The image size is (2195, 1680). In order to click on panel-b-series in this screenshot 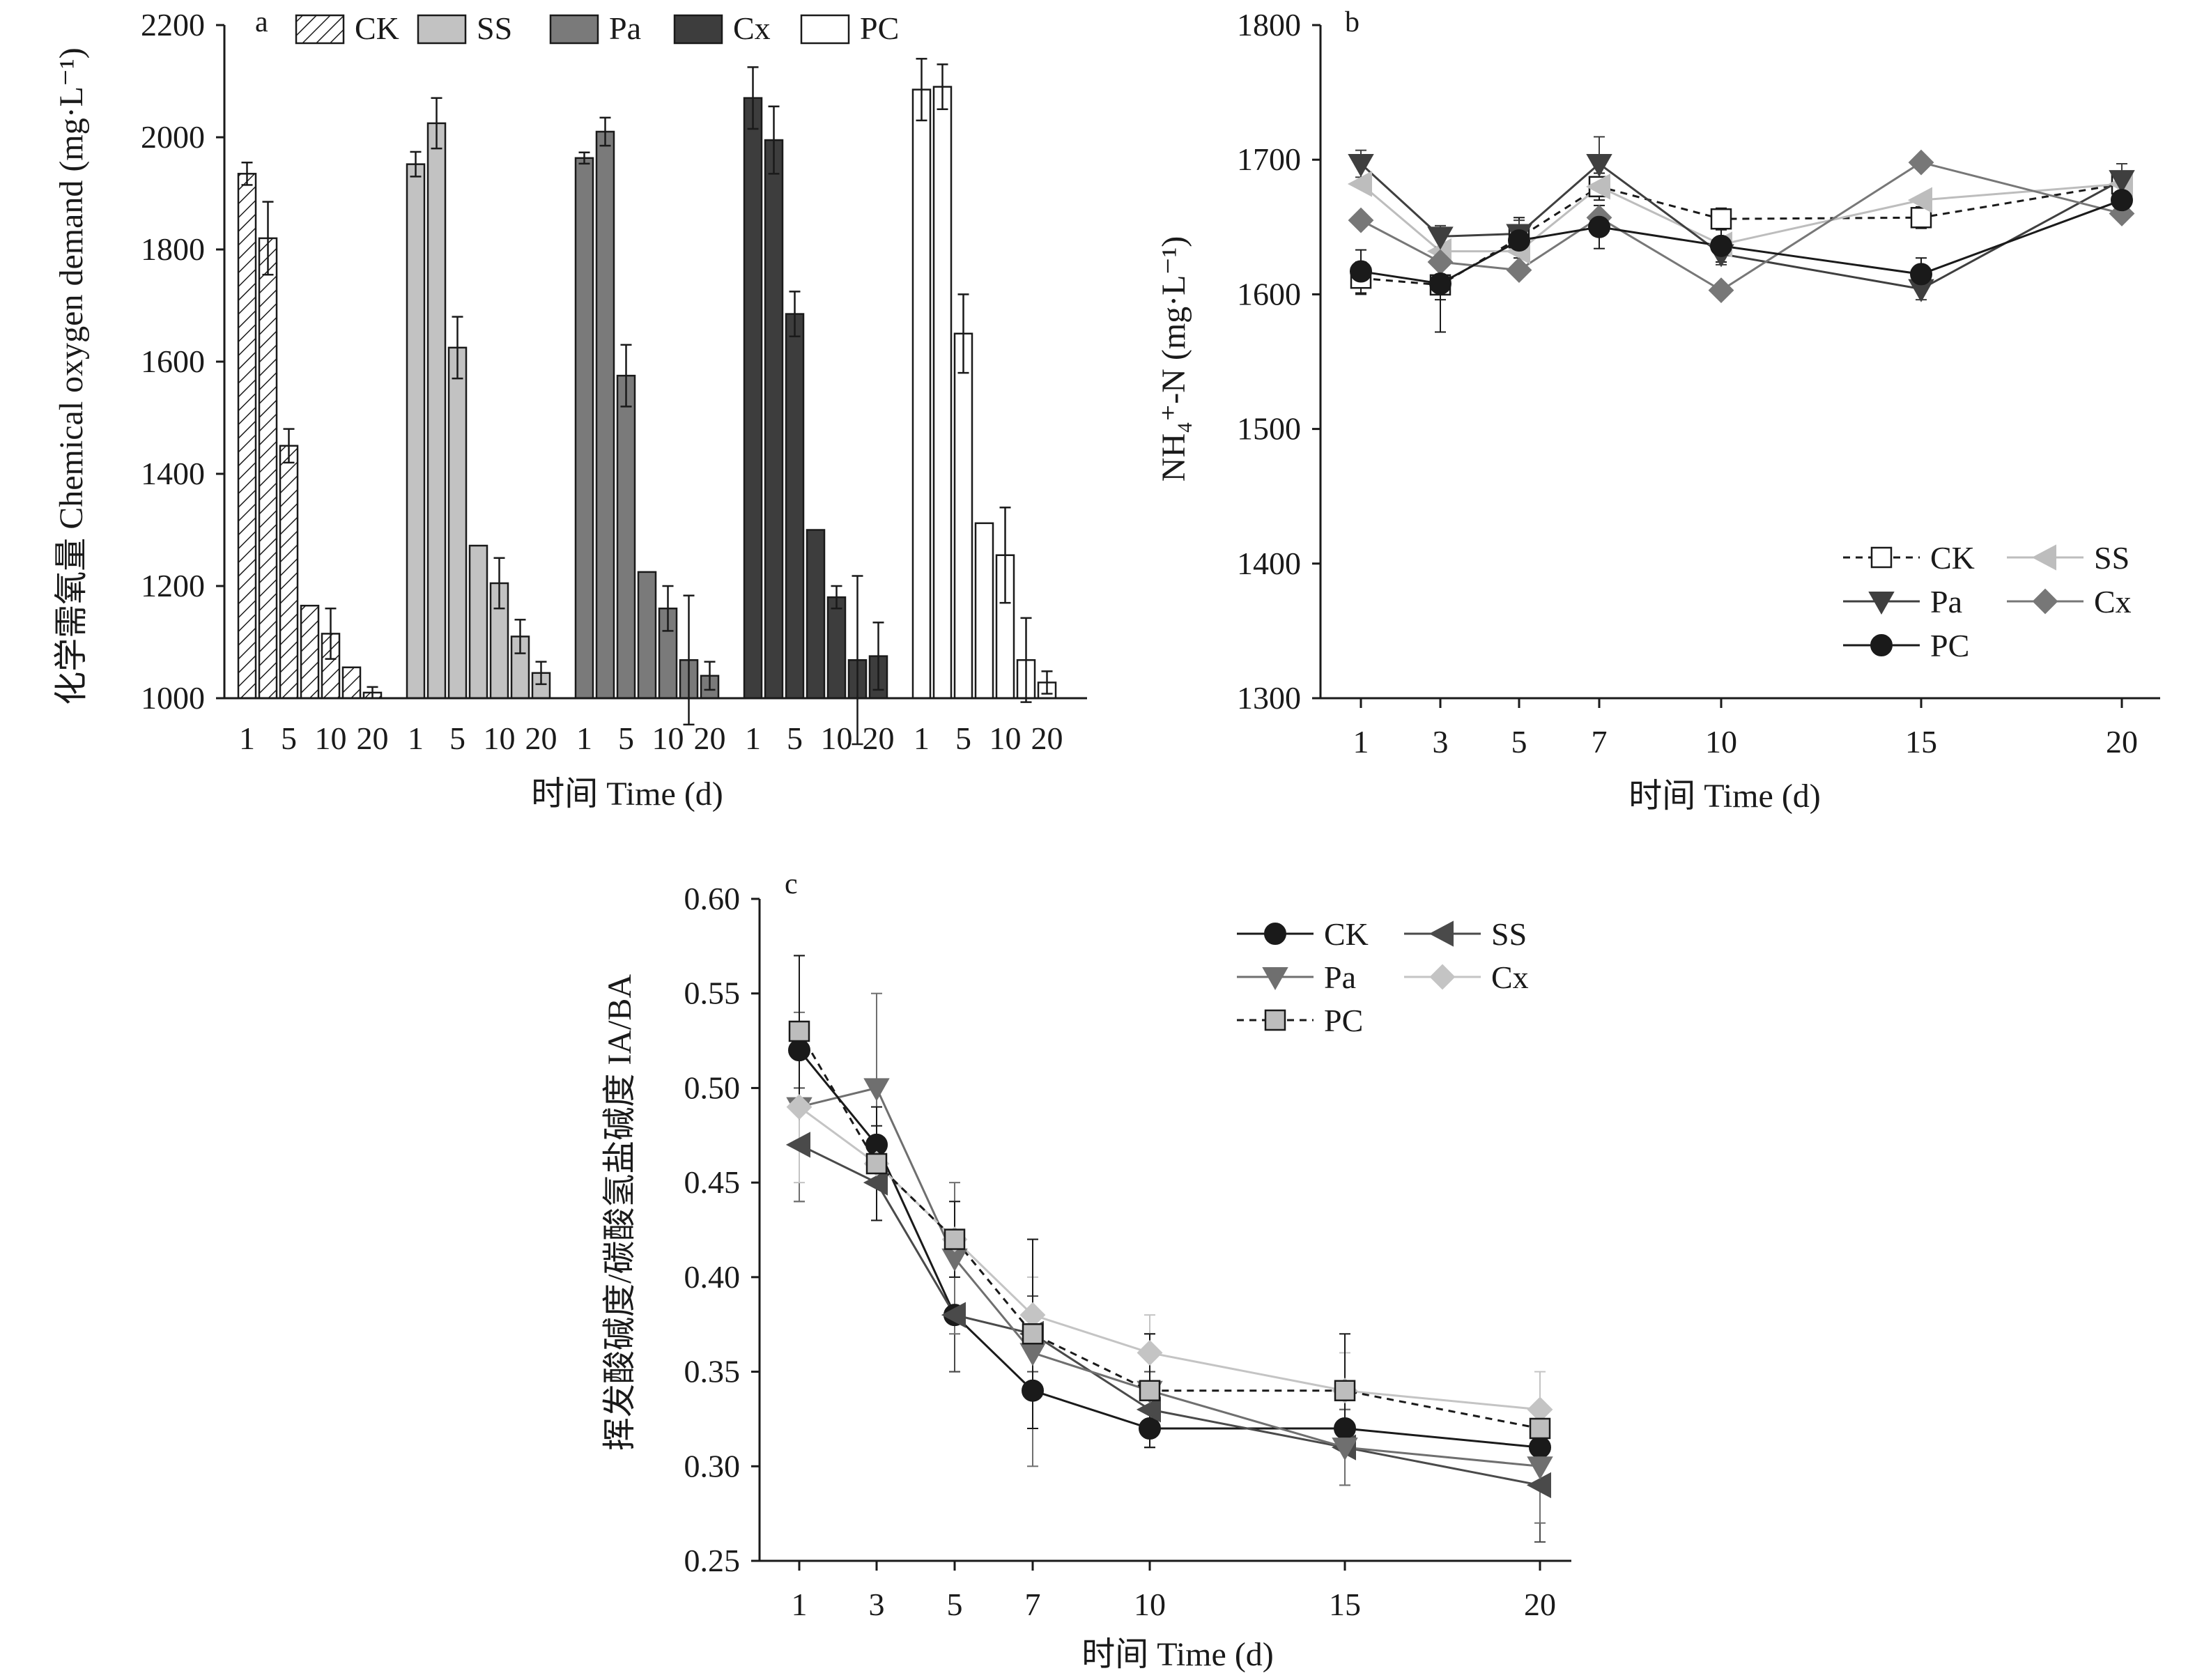, I will do `click(1741, 234)`.